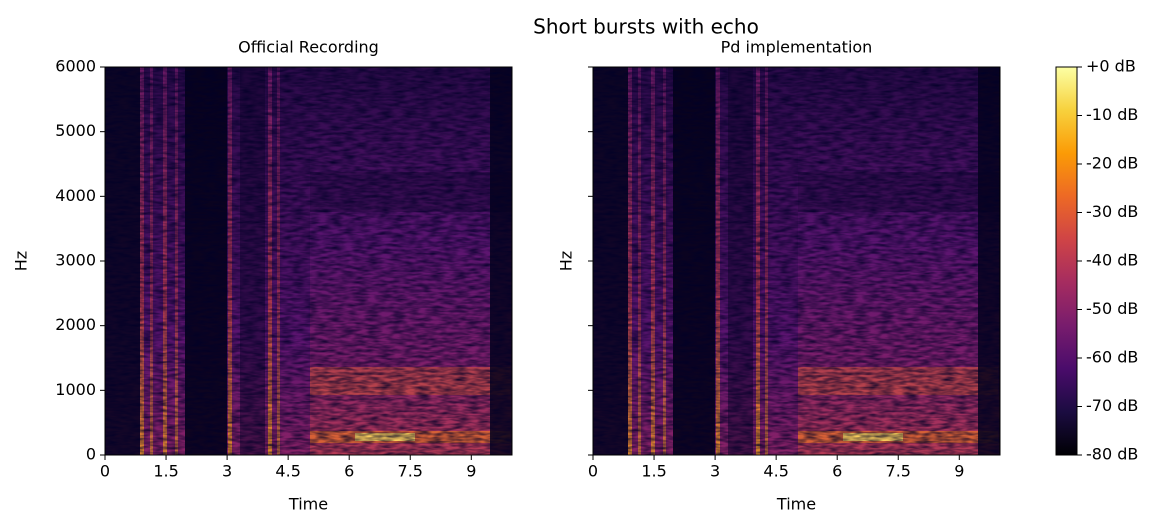  I want to click on colorbar-tick-label: -60 dB, so click(1112, 357).